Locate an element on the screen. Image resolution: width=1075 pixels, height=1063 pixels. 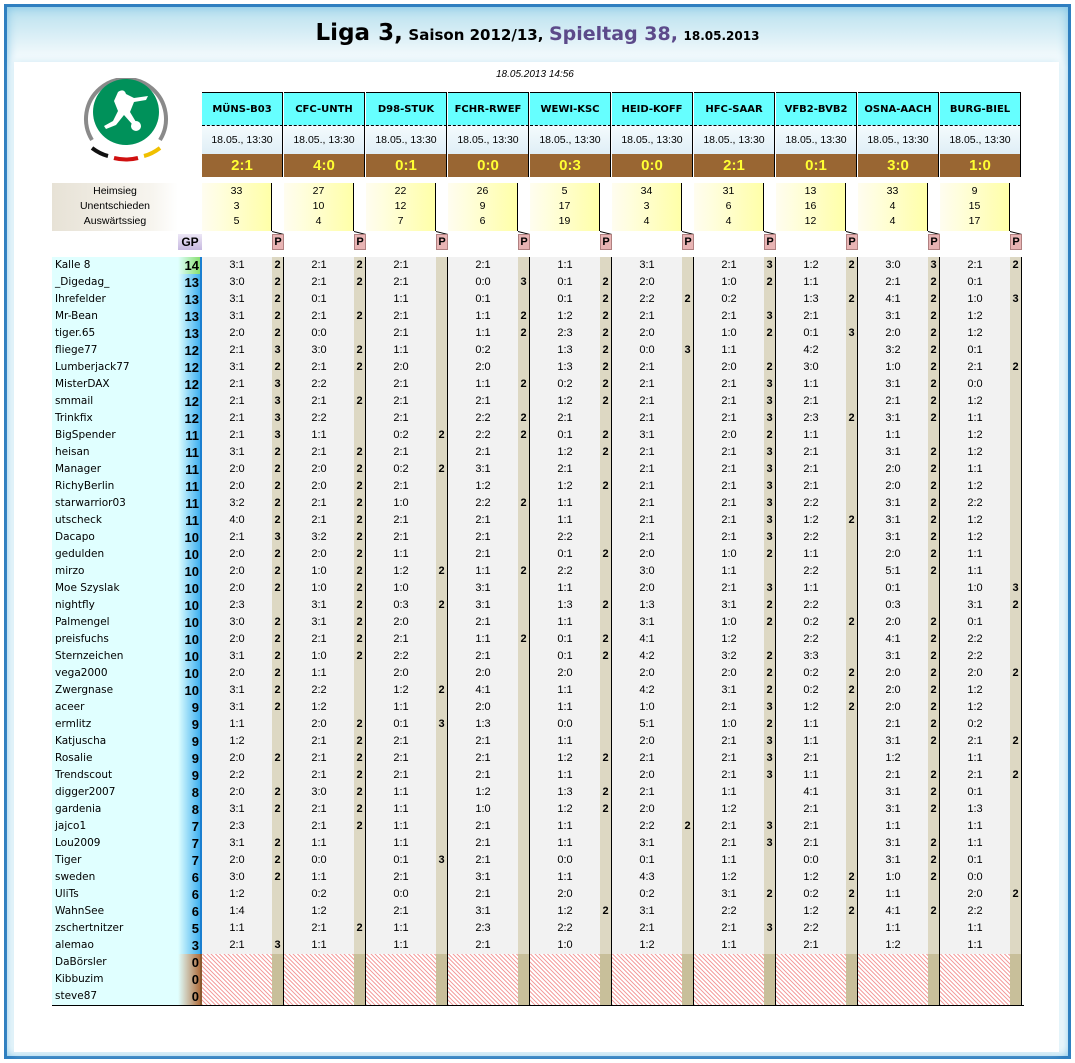
match-result: 0:0 is located at coordinates (652, 165).